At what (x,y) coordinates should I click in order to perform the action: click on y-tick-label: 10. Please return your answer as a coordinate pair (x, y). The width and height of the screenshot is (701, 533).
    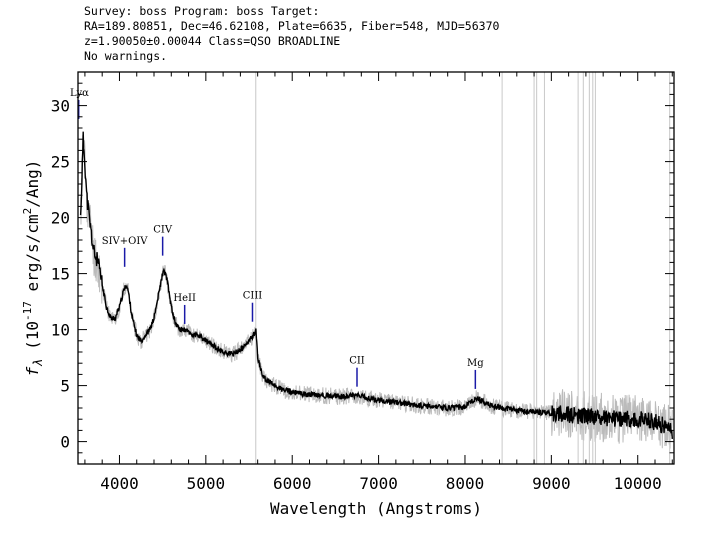
    Looking at the image, I should click on (60, 330).